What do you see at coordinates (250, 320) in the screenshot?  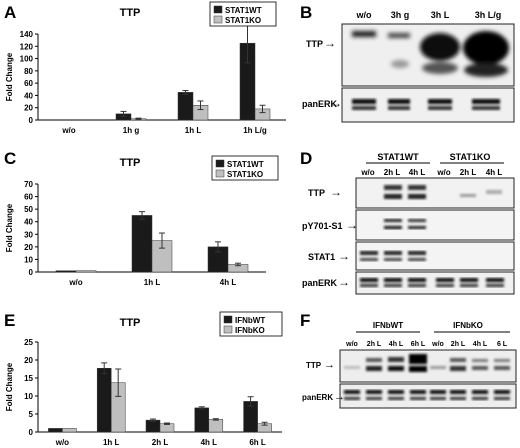 I see `legend-label: IFNbWT` at bounding box center [250, 320].